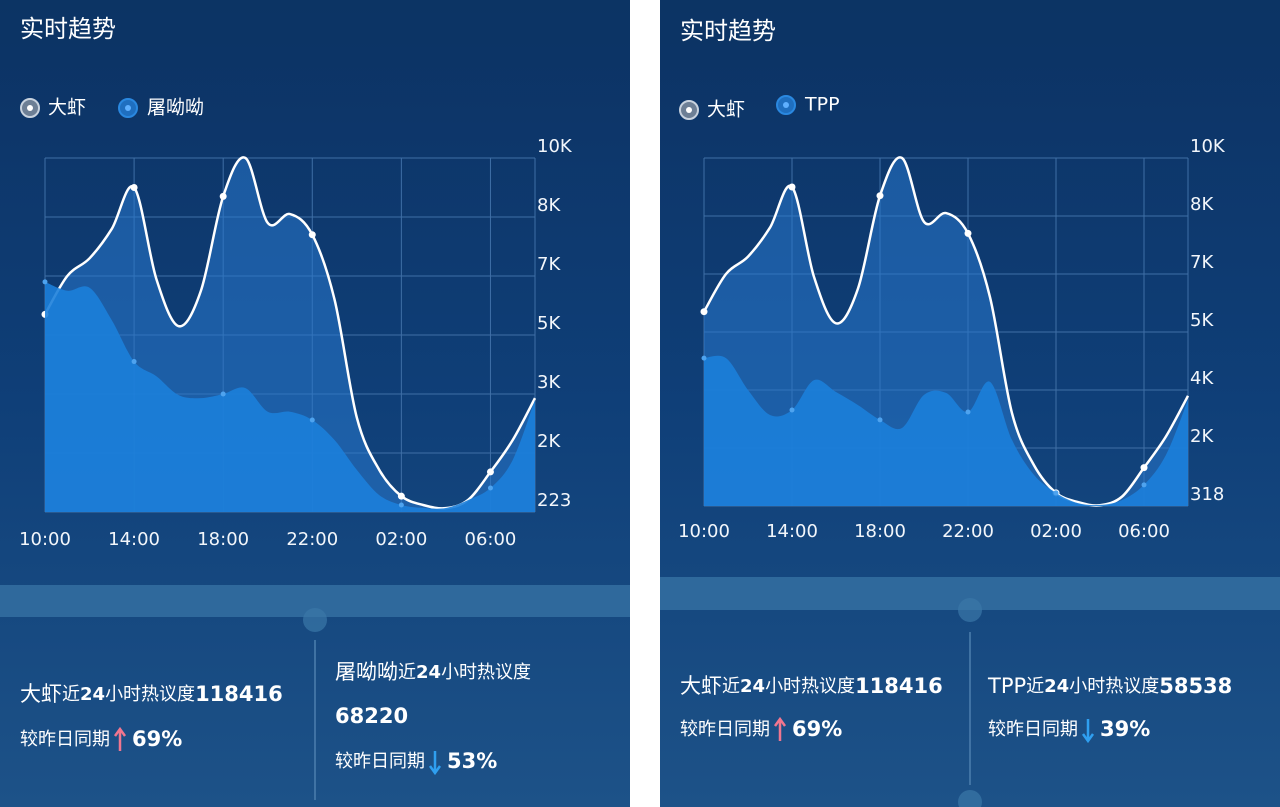 The height and width of the screenshot is (807, 1280). What do you see at coordinates (401, 539) in the screenshot?
I see `x-tick-label: 02:00` at bounding box center [401, 539].